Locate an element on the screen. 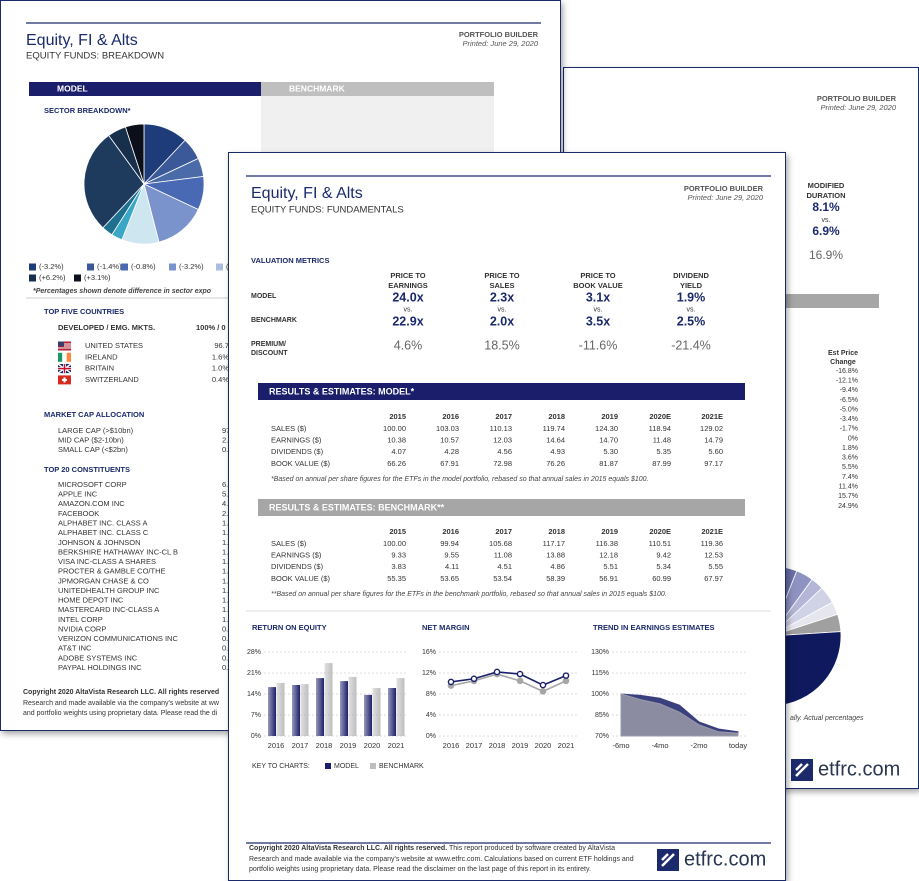  line is located at coordinates (508, 683).